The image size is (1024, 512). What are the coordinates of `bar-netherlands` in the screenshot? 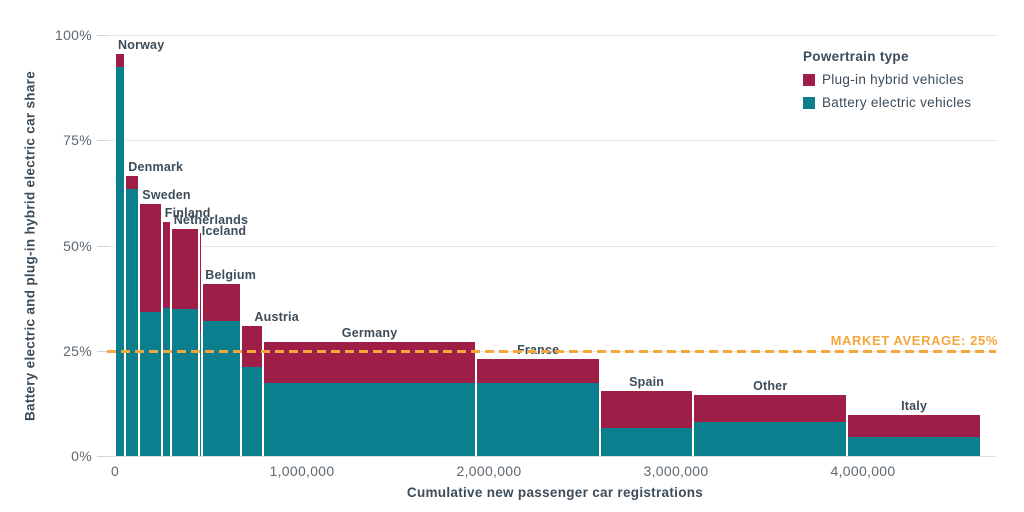 It's located at (184, 342).